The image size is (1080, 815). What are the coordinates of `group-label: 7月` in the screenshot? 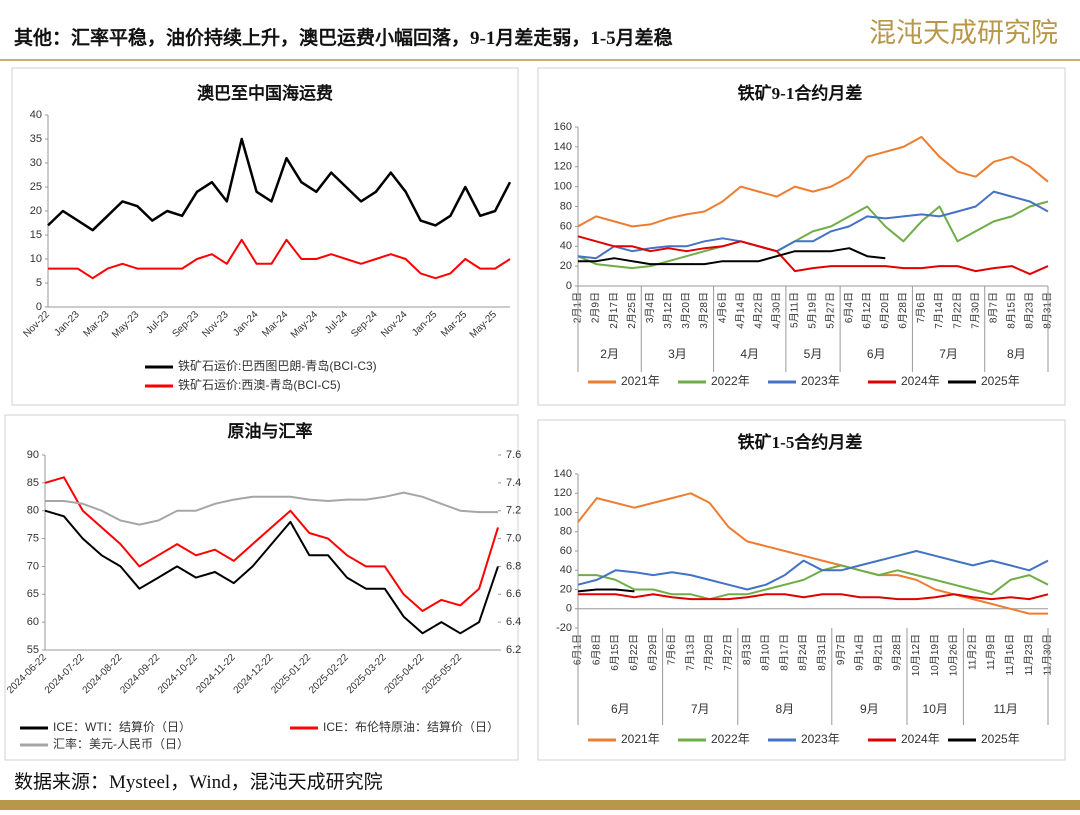 It's located at (948, 354).